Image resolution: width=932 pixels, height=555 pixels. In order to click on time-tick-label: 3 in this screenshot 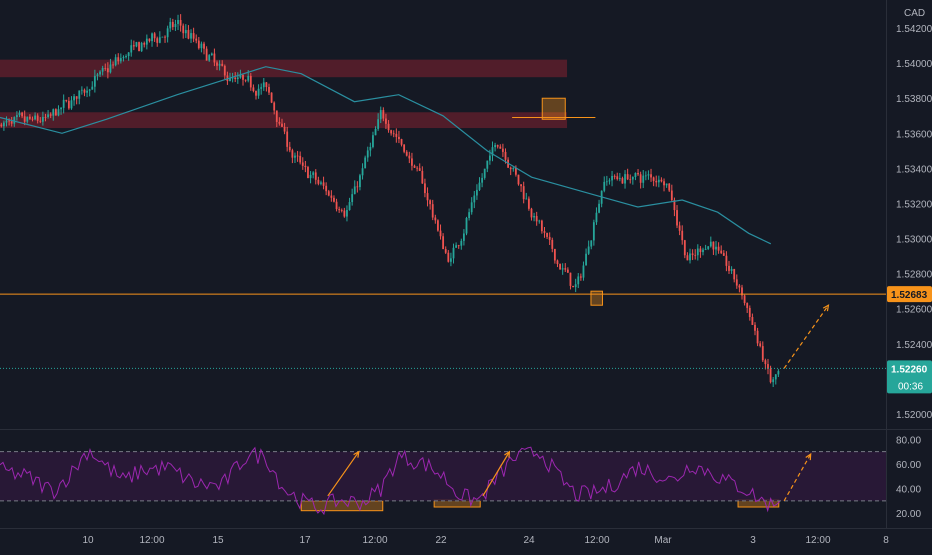, I will do `click(753, 540)`.